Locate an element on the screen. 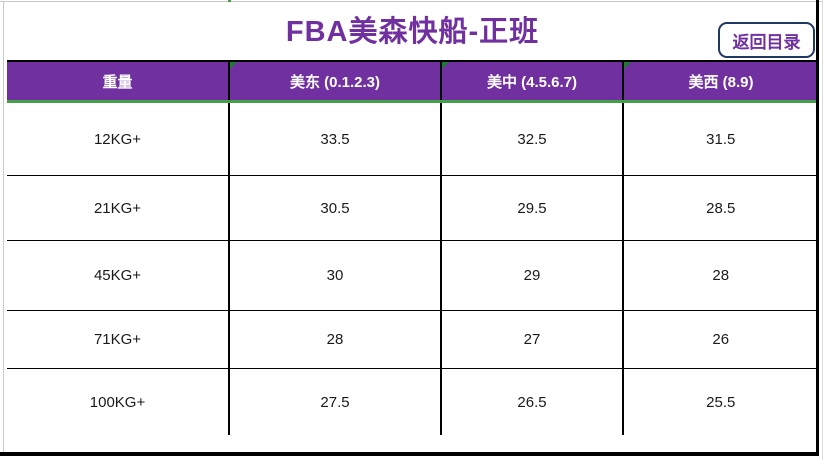 The width and height of the screenshot is (823, 460). column-header-weight: 重量 is located at coordinates (118, 81).